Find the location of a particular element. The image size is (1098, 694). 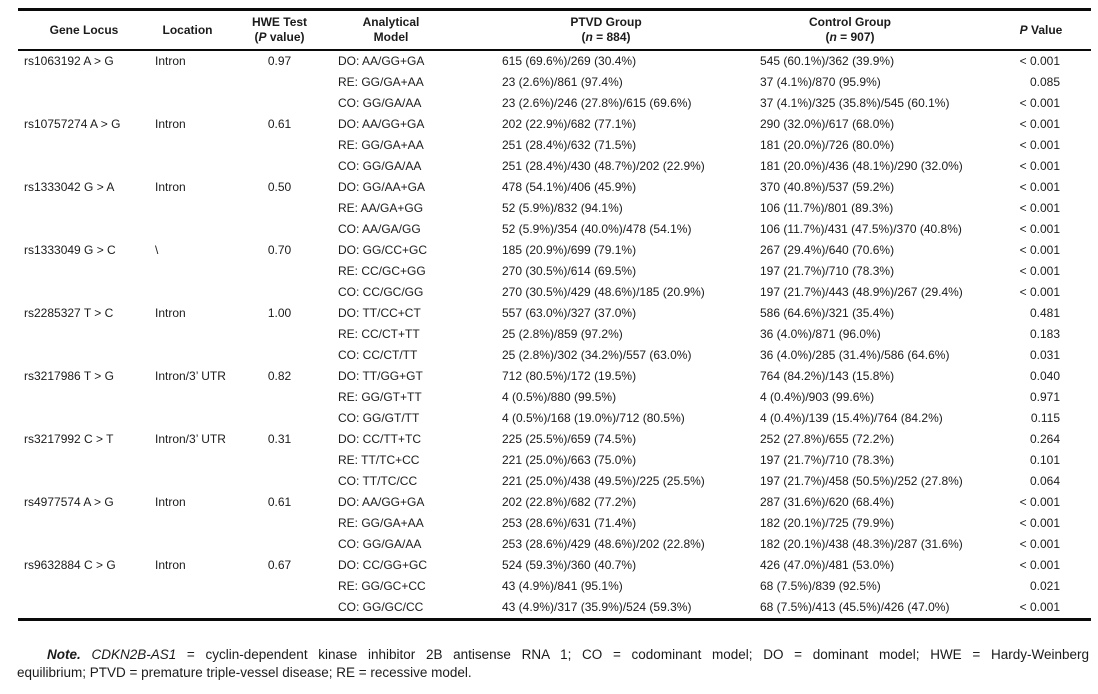

p-value-cell: 0.115 is located at coordinates (1045, 418).